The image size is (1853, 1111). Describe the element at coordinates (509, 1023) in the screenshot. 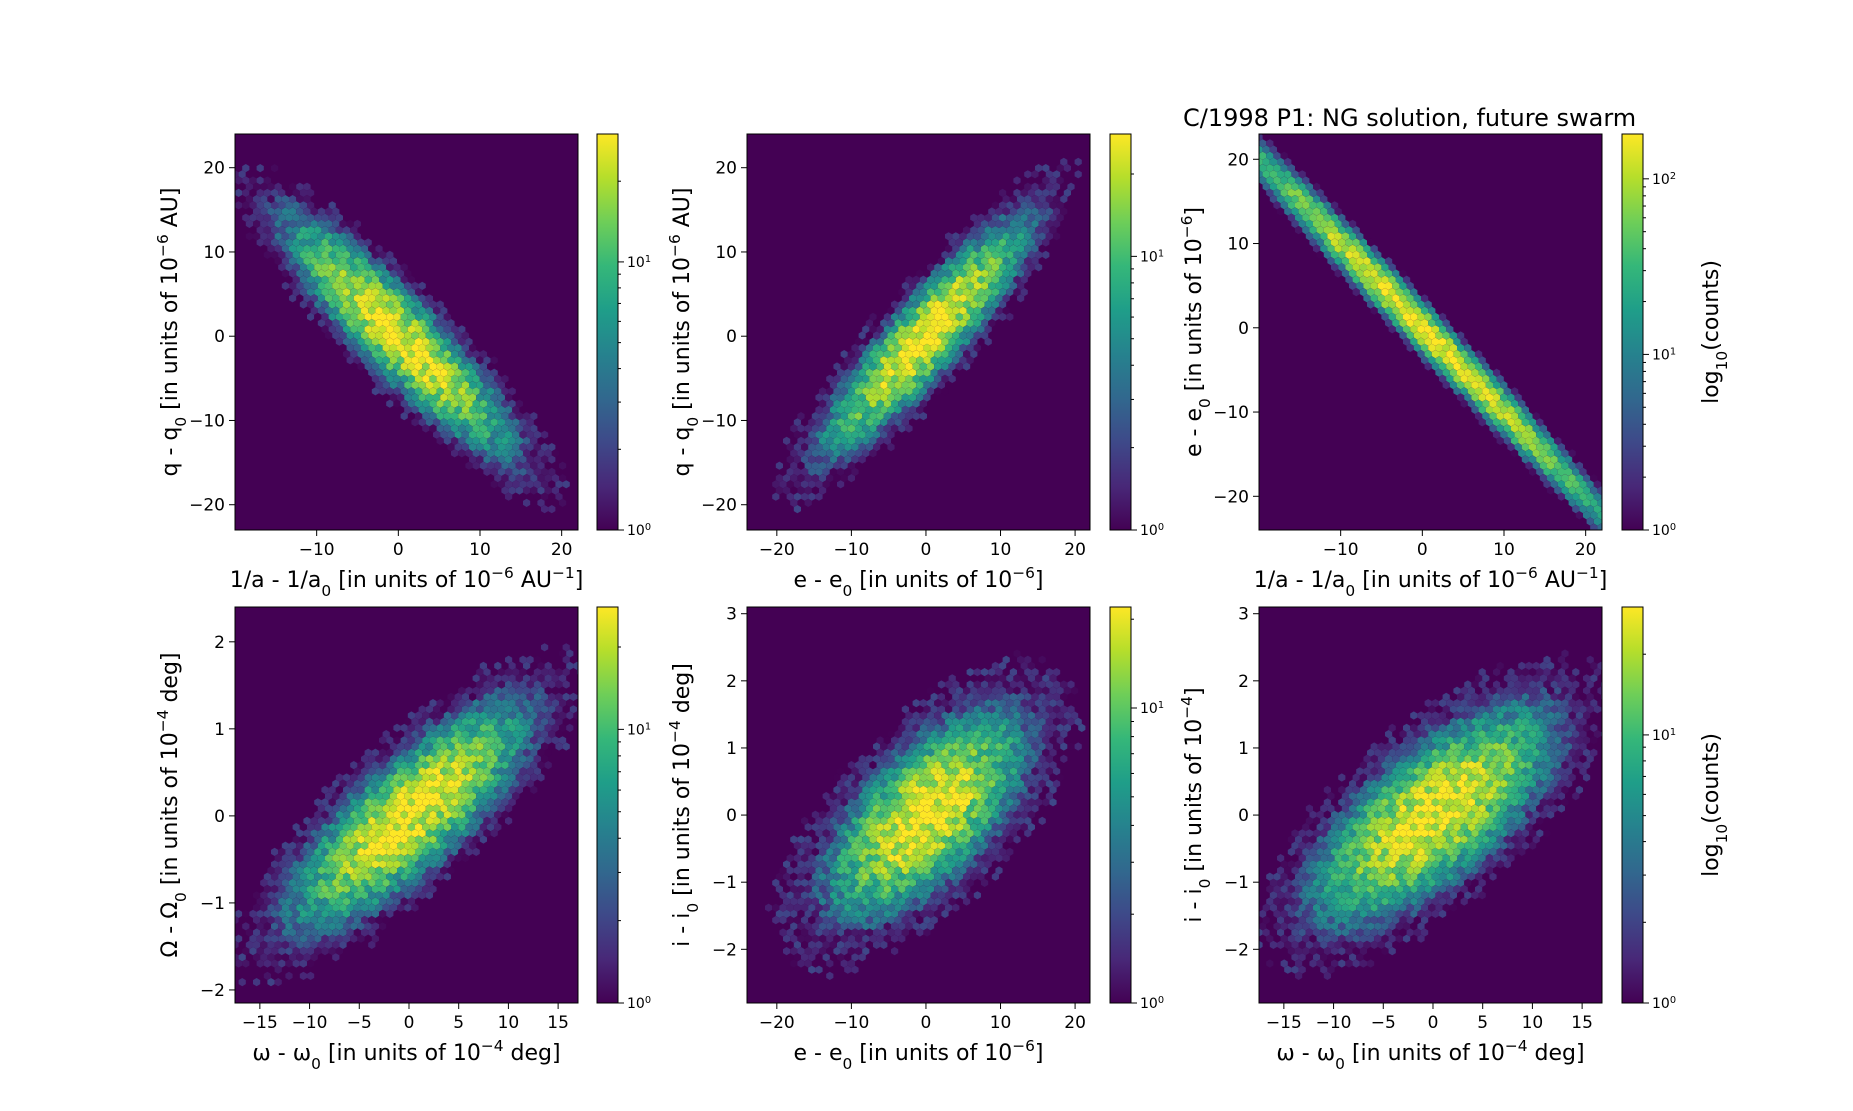

I see `x-tick-label: 10` at that location.